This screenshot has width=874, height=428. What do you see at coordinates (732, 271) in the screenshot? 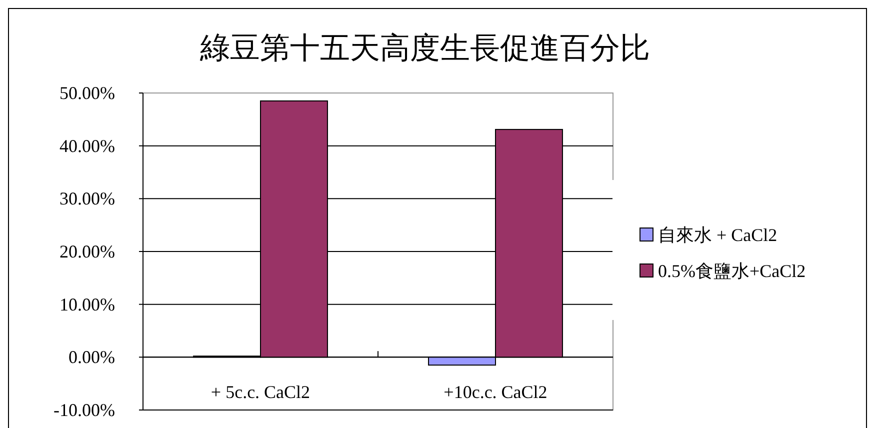
I see `legend-label: 0.5%食鹽水+CaCl2` at bounding box center [732, 271].